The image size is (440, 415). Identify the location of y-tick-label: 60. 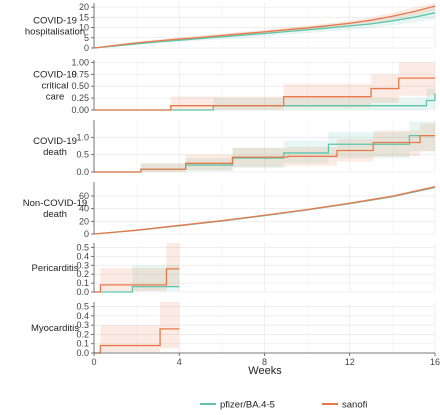
(84, 196).